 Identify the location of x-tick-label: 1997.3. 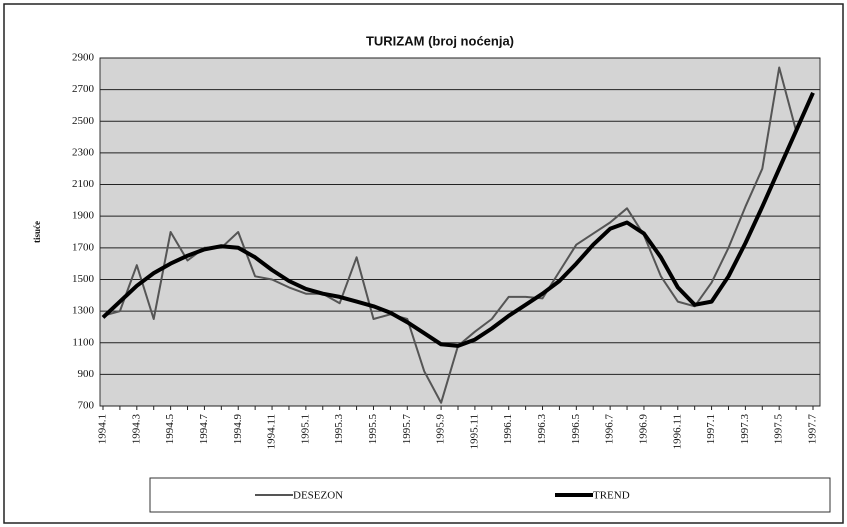
(745, 429).